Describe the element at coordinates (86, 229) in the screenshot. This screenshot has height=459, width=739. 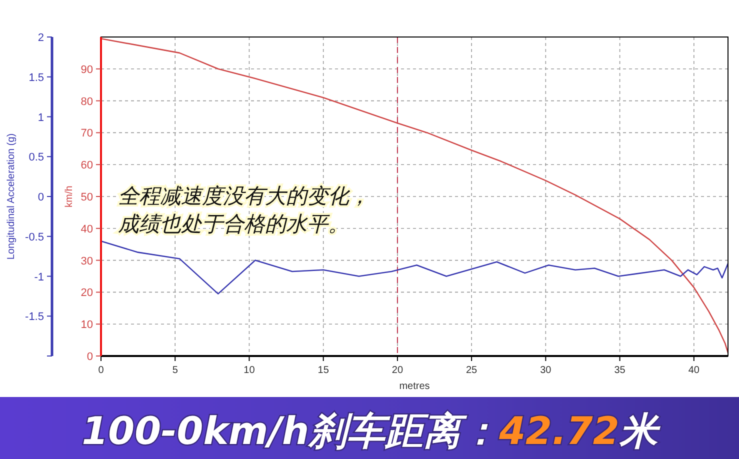
I see `y-tick-label: 40` at that location.